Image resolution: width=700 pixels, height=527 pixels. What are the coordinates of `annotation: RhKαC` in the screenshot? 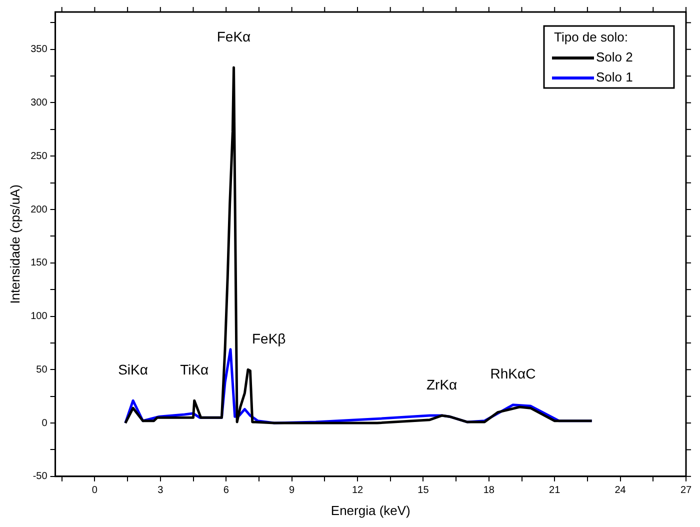 It's located at (513, 374).